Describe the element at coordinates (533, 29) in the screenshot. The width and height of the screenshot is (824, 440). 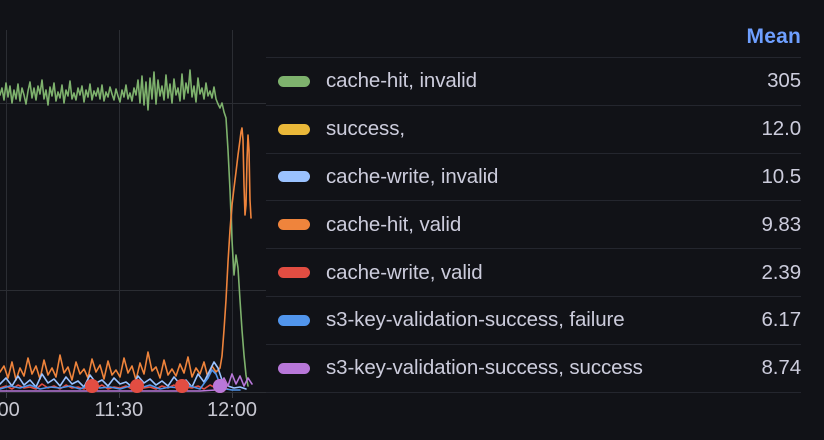
I see `legend-header: Mean` at that location.